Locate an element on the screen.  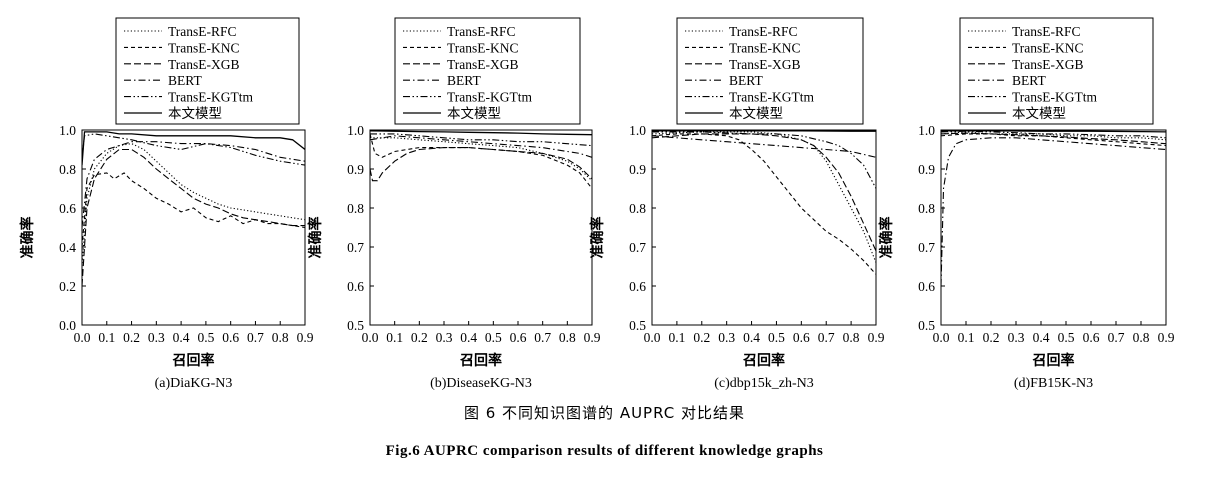
x-axis-title: 召回率 is located at coordinates (764, 360).